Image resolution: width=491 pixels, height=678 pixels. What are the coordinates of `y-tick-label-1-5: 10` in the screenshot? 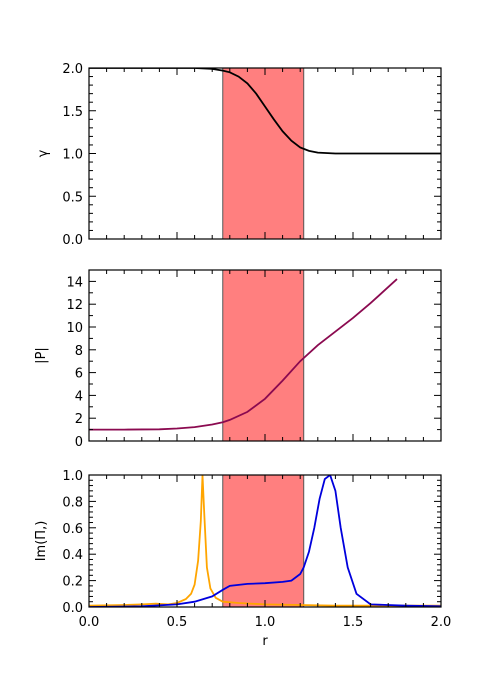 It's located at (74, 328).